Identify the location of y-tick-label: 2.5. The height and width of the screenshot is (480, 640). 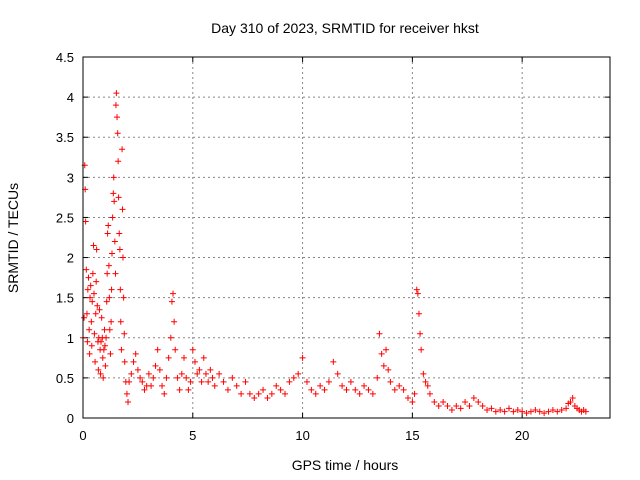
(65, 217).